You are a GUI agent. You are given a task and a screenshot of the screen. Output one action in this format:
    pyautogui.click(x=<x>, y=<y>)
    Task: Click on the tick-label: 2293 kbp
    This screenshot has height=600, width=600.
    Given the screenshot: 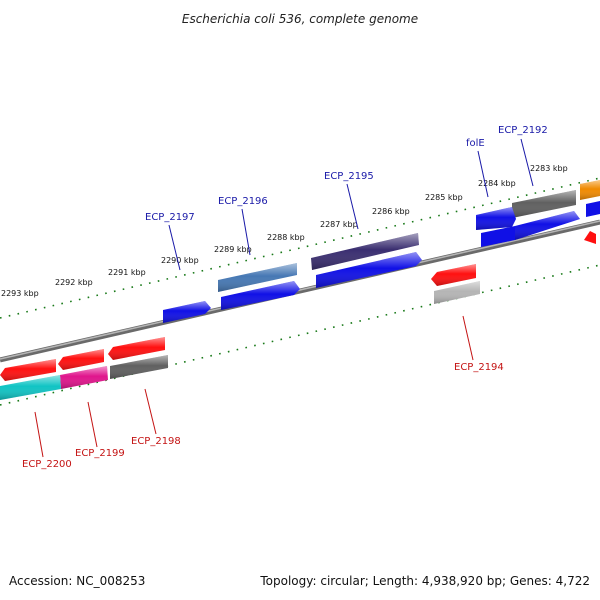 What is the action you would take?
    pyautogui.click(x=20, y=293)
    